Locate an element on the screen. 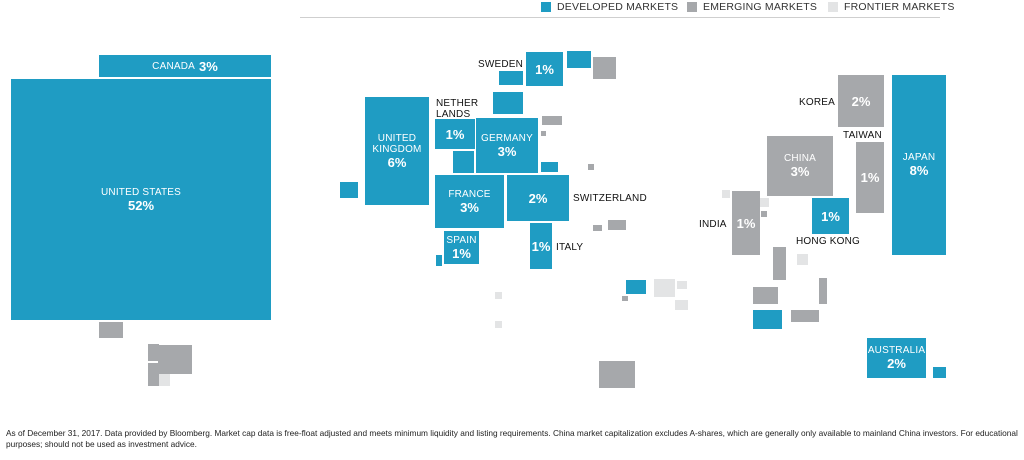  country-australia: AUSTRALIA 2% is located at coordinates (896, 358).